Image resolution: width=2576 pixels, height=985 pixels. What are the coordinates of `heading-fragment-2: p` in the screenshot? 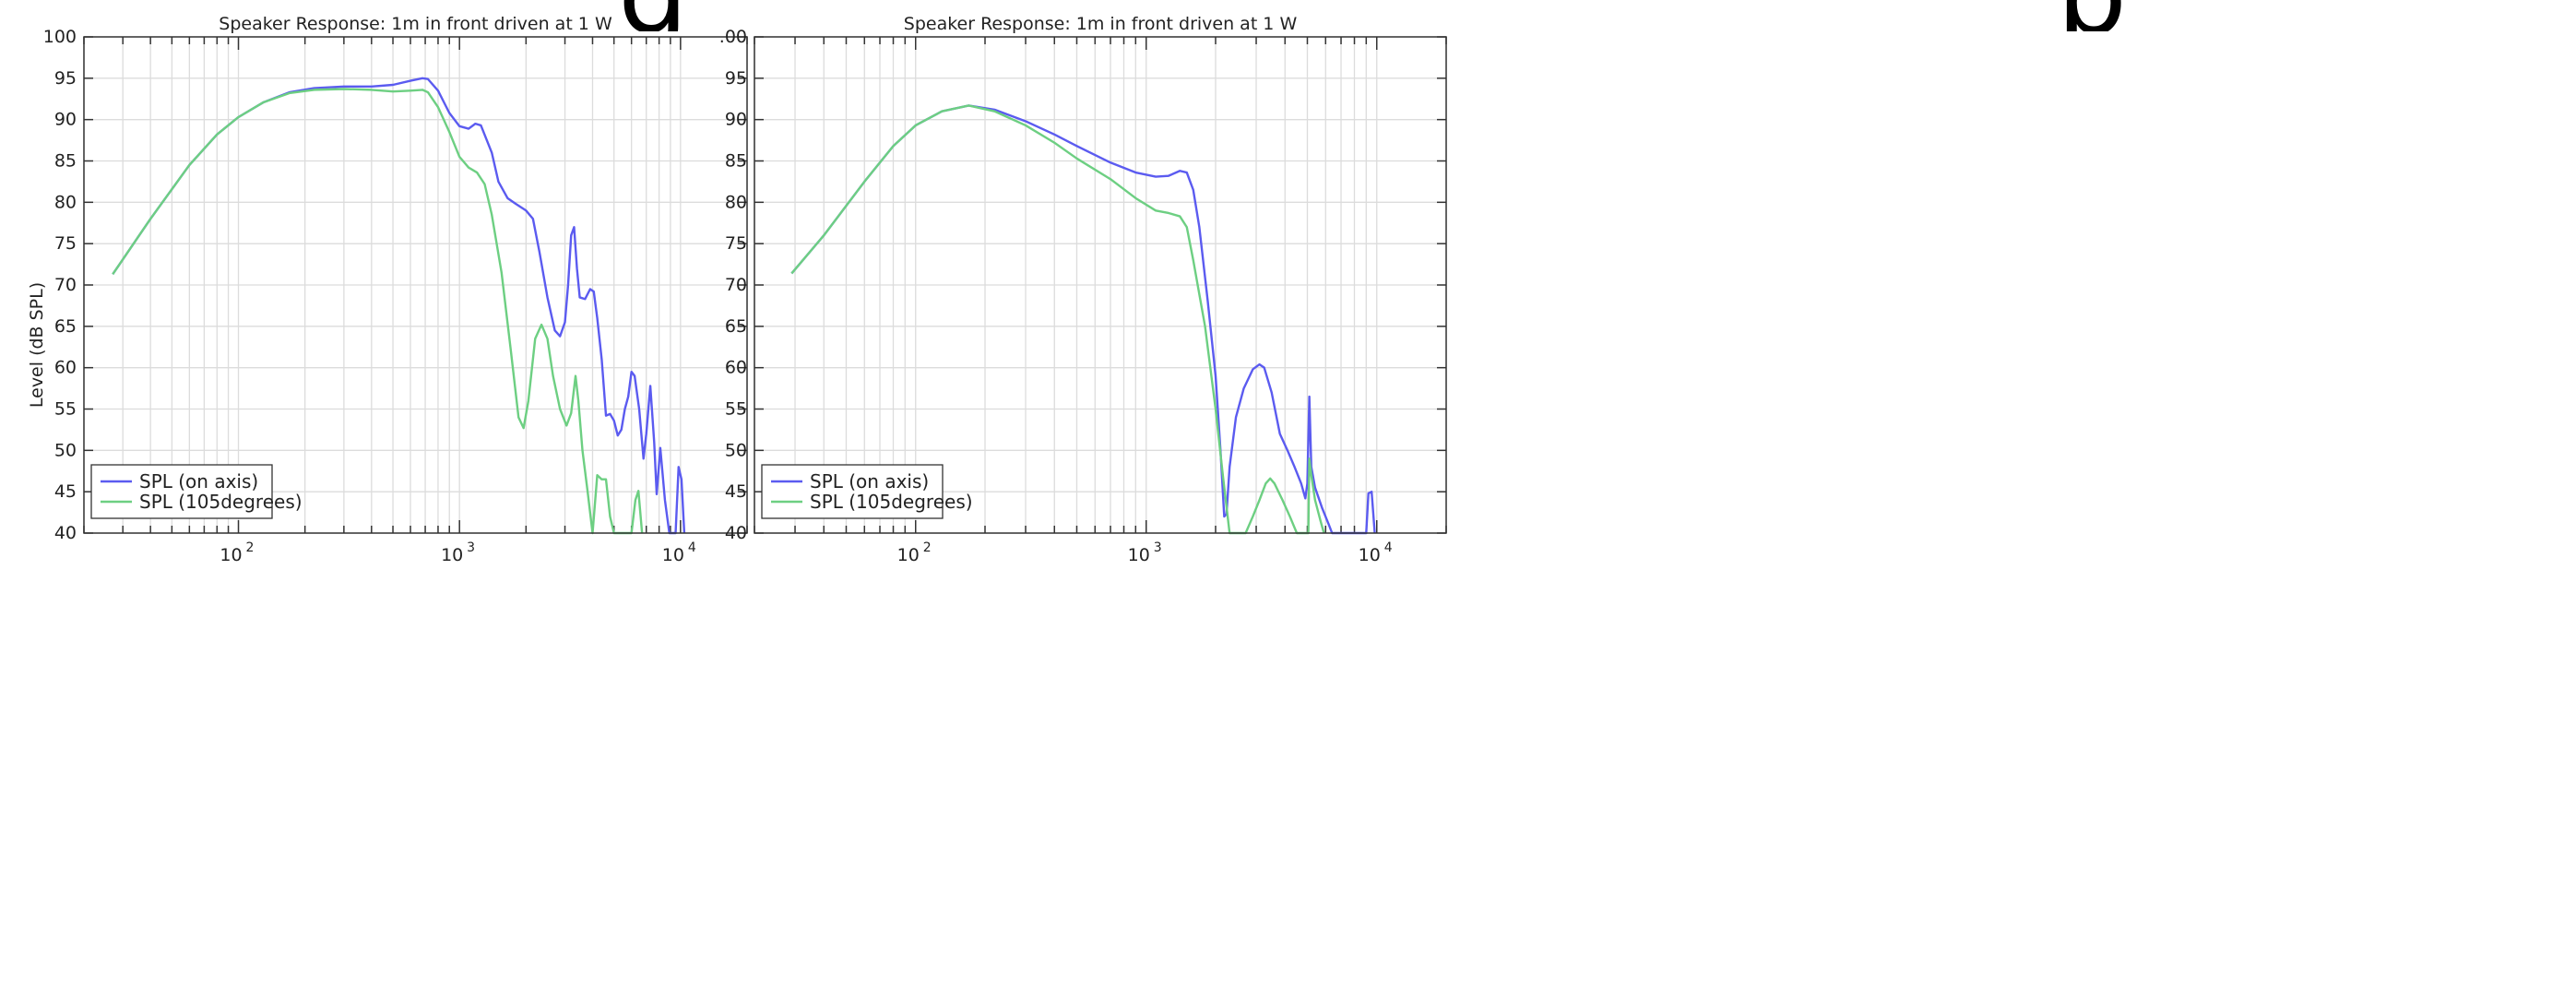 It's located at (2092, 30).